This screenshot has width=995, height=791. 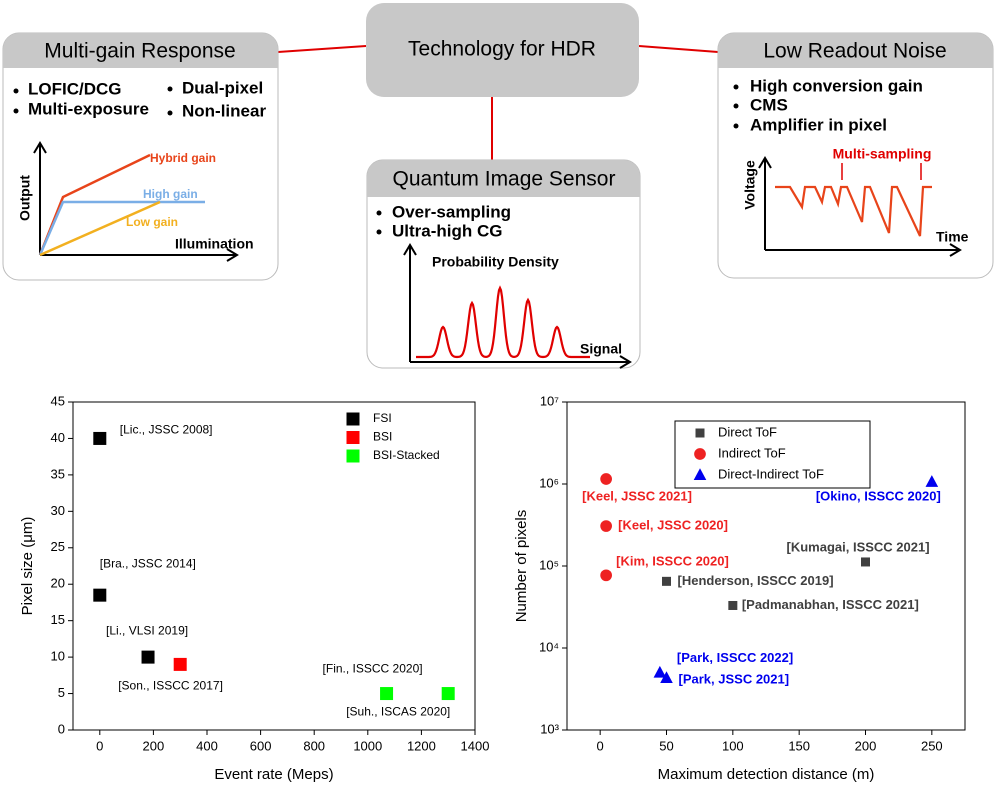 What do you see at coordinates (58, 619) in the screenshot?
I see `y-tick-label: 15` at bounding box center [58, 619].